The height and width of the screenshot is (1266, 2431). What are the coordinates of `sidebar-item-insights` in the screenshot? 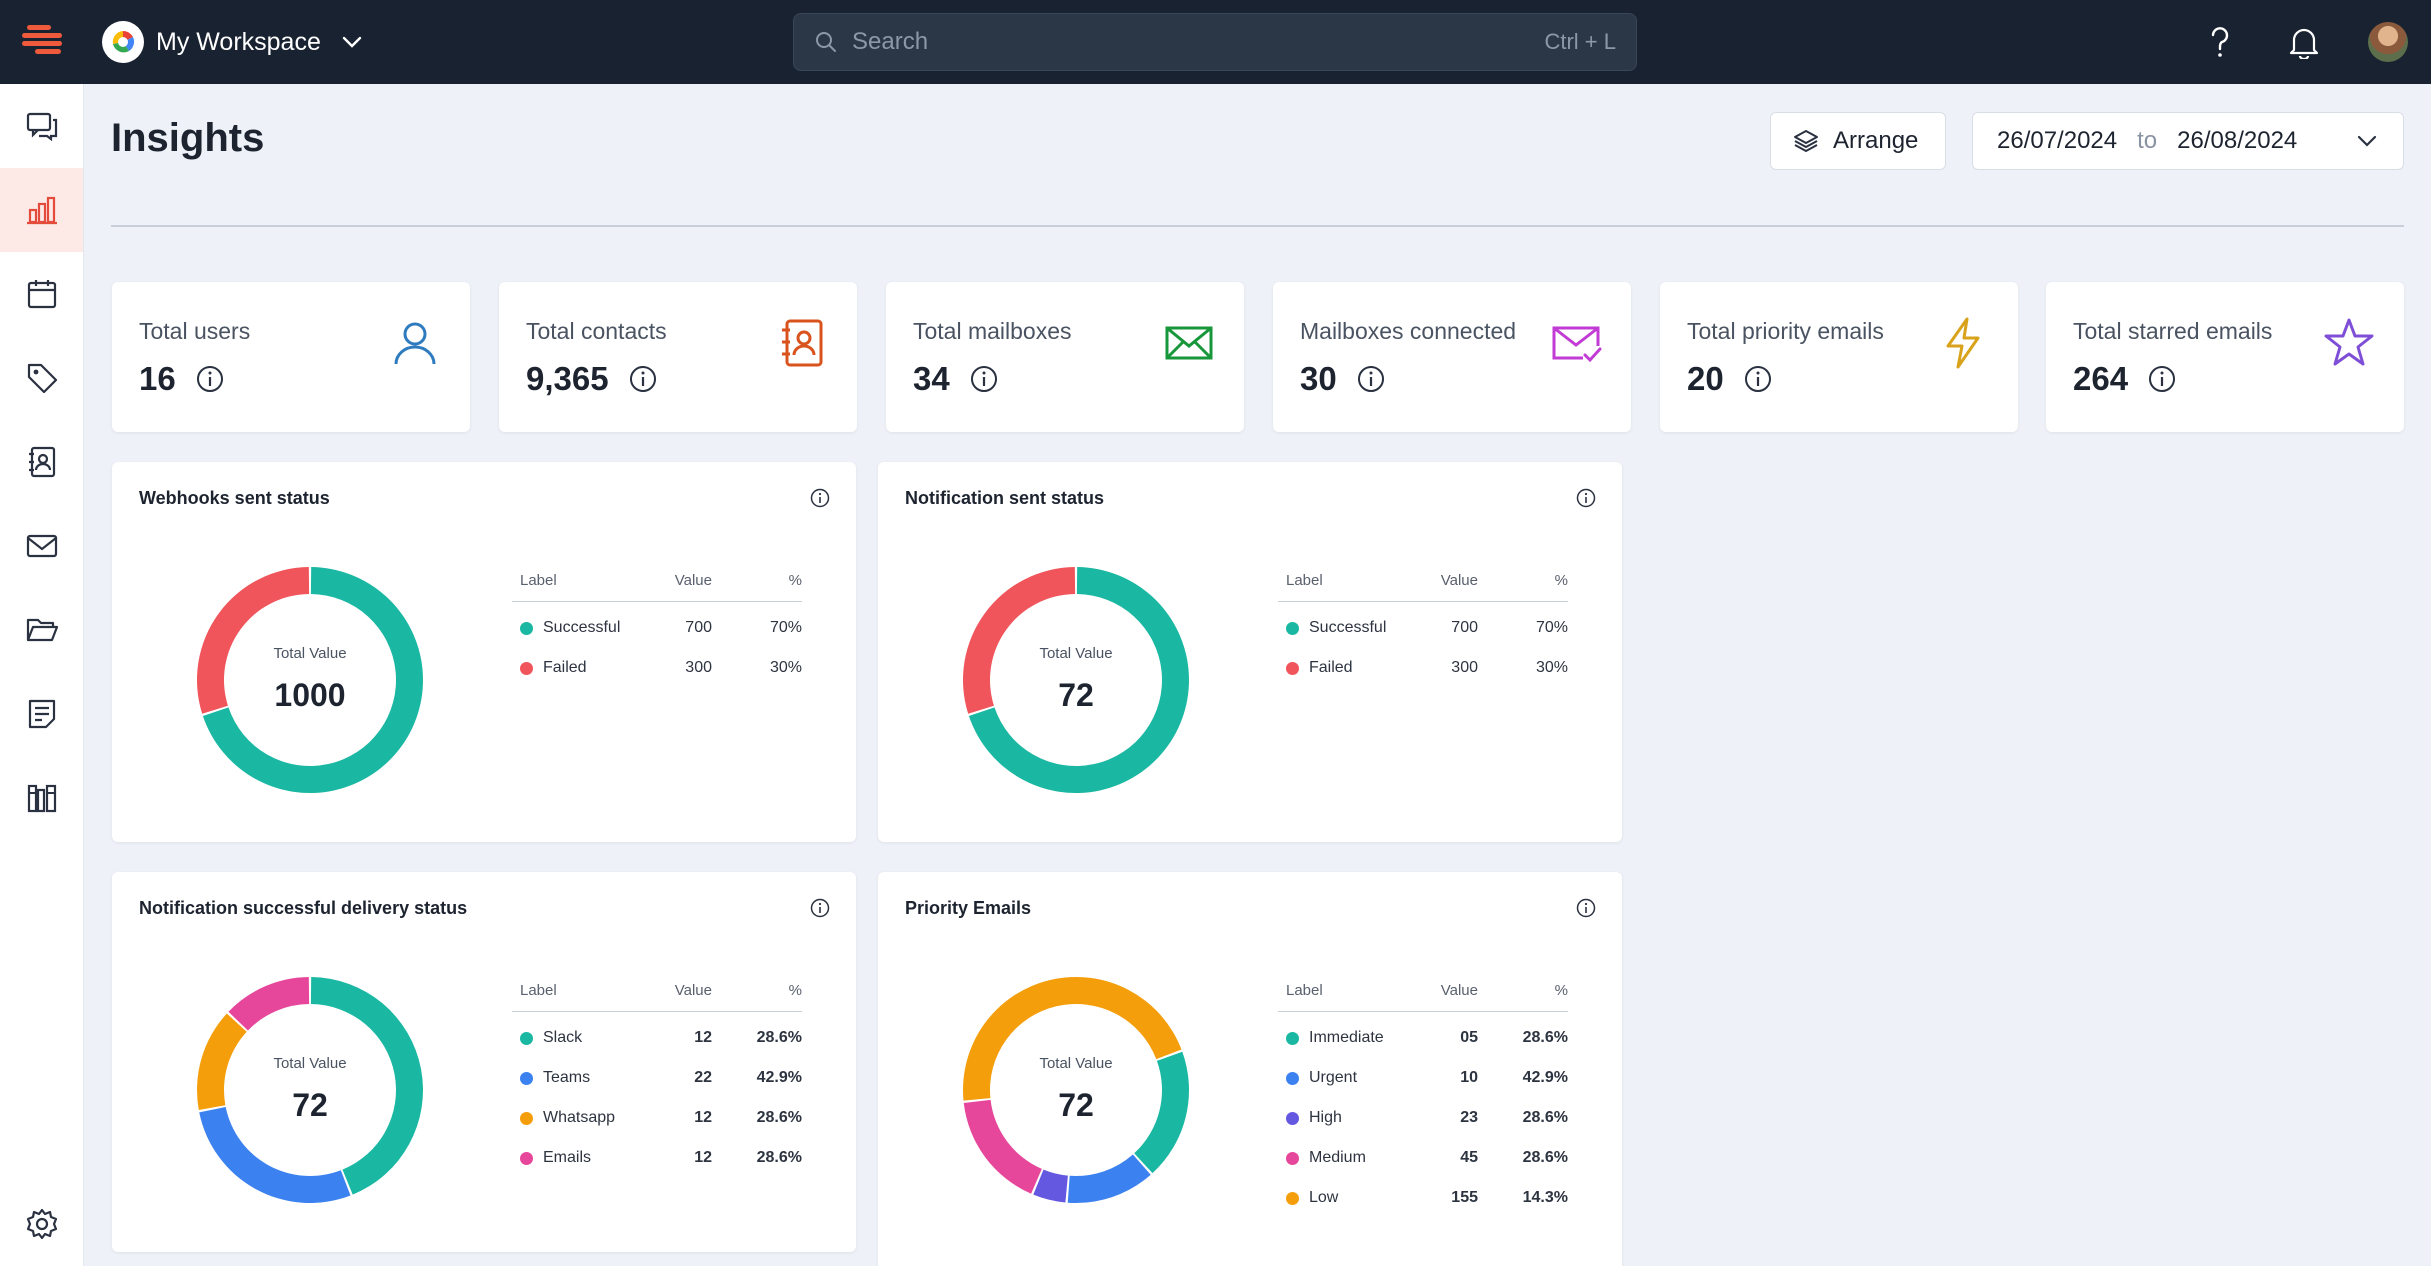 It's located at (41, 210).